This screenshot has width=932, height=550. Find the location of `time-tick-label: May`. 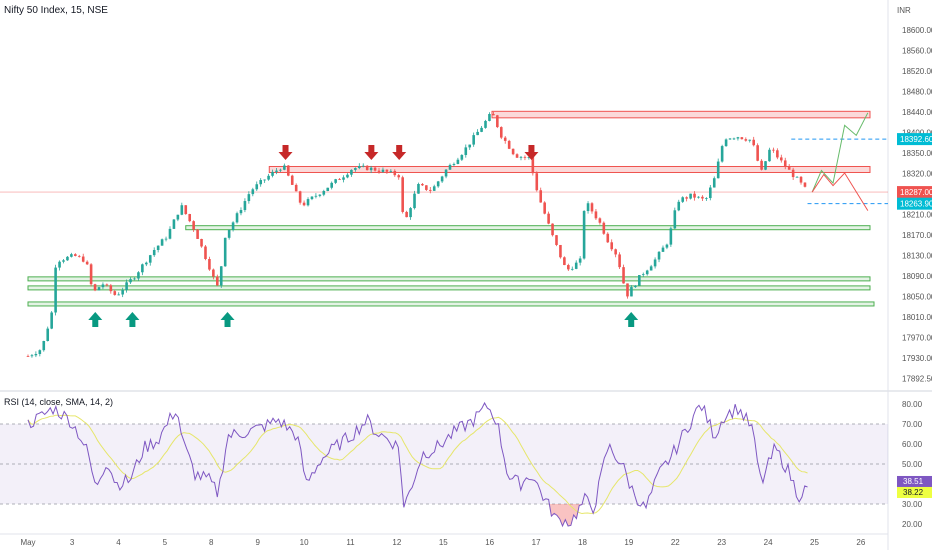

time-tick-label: May is located at coordinates (27, 542).